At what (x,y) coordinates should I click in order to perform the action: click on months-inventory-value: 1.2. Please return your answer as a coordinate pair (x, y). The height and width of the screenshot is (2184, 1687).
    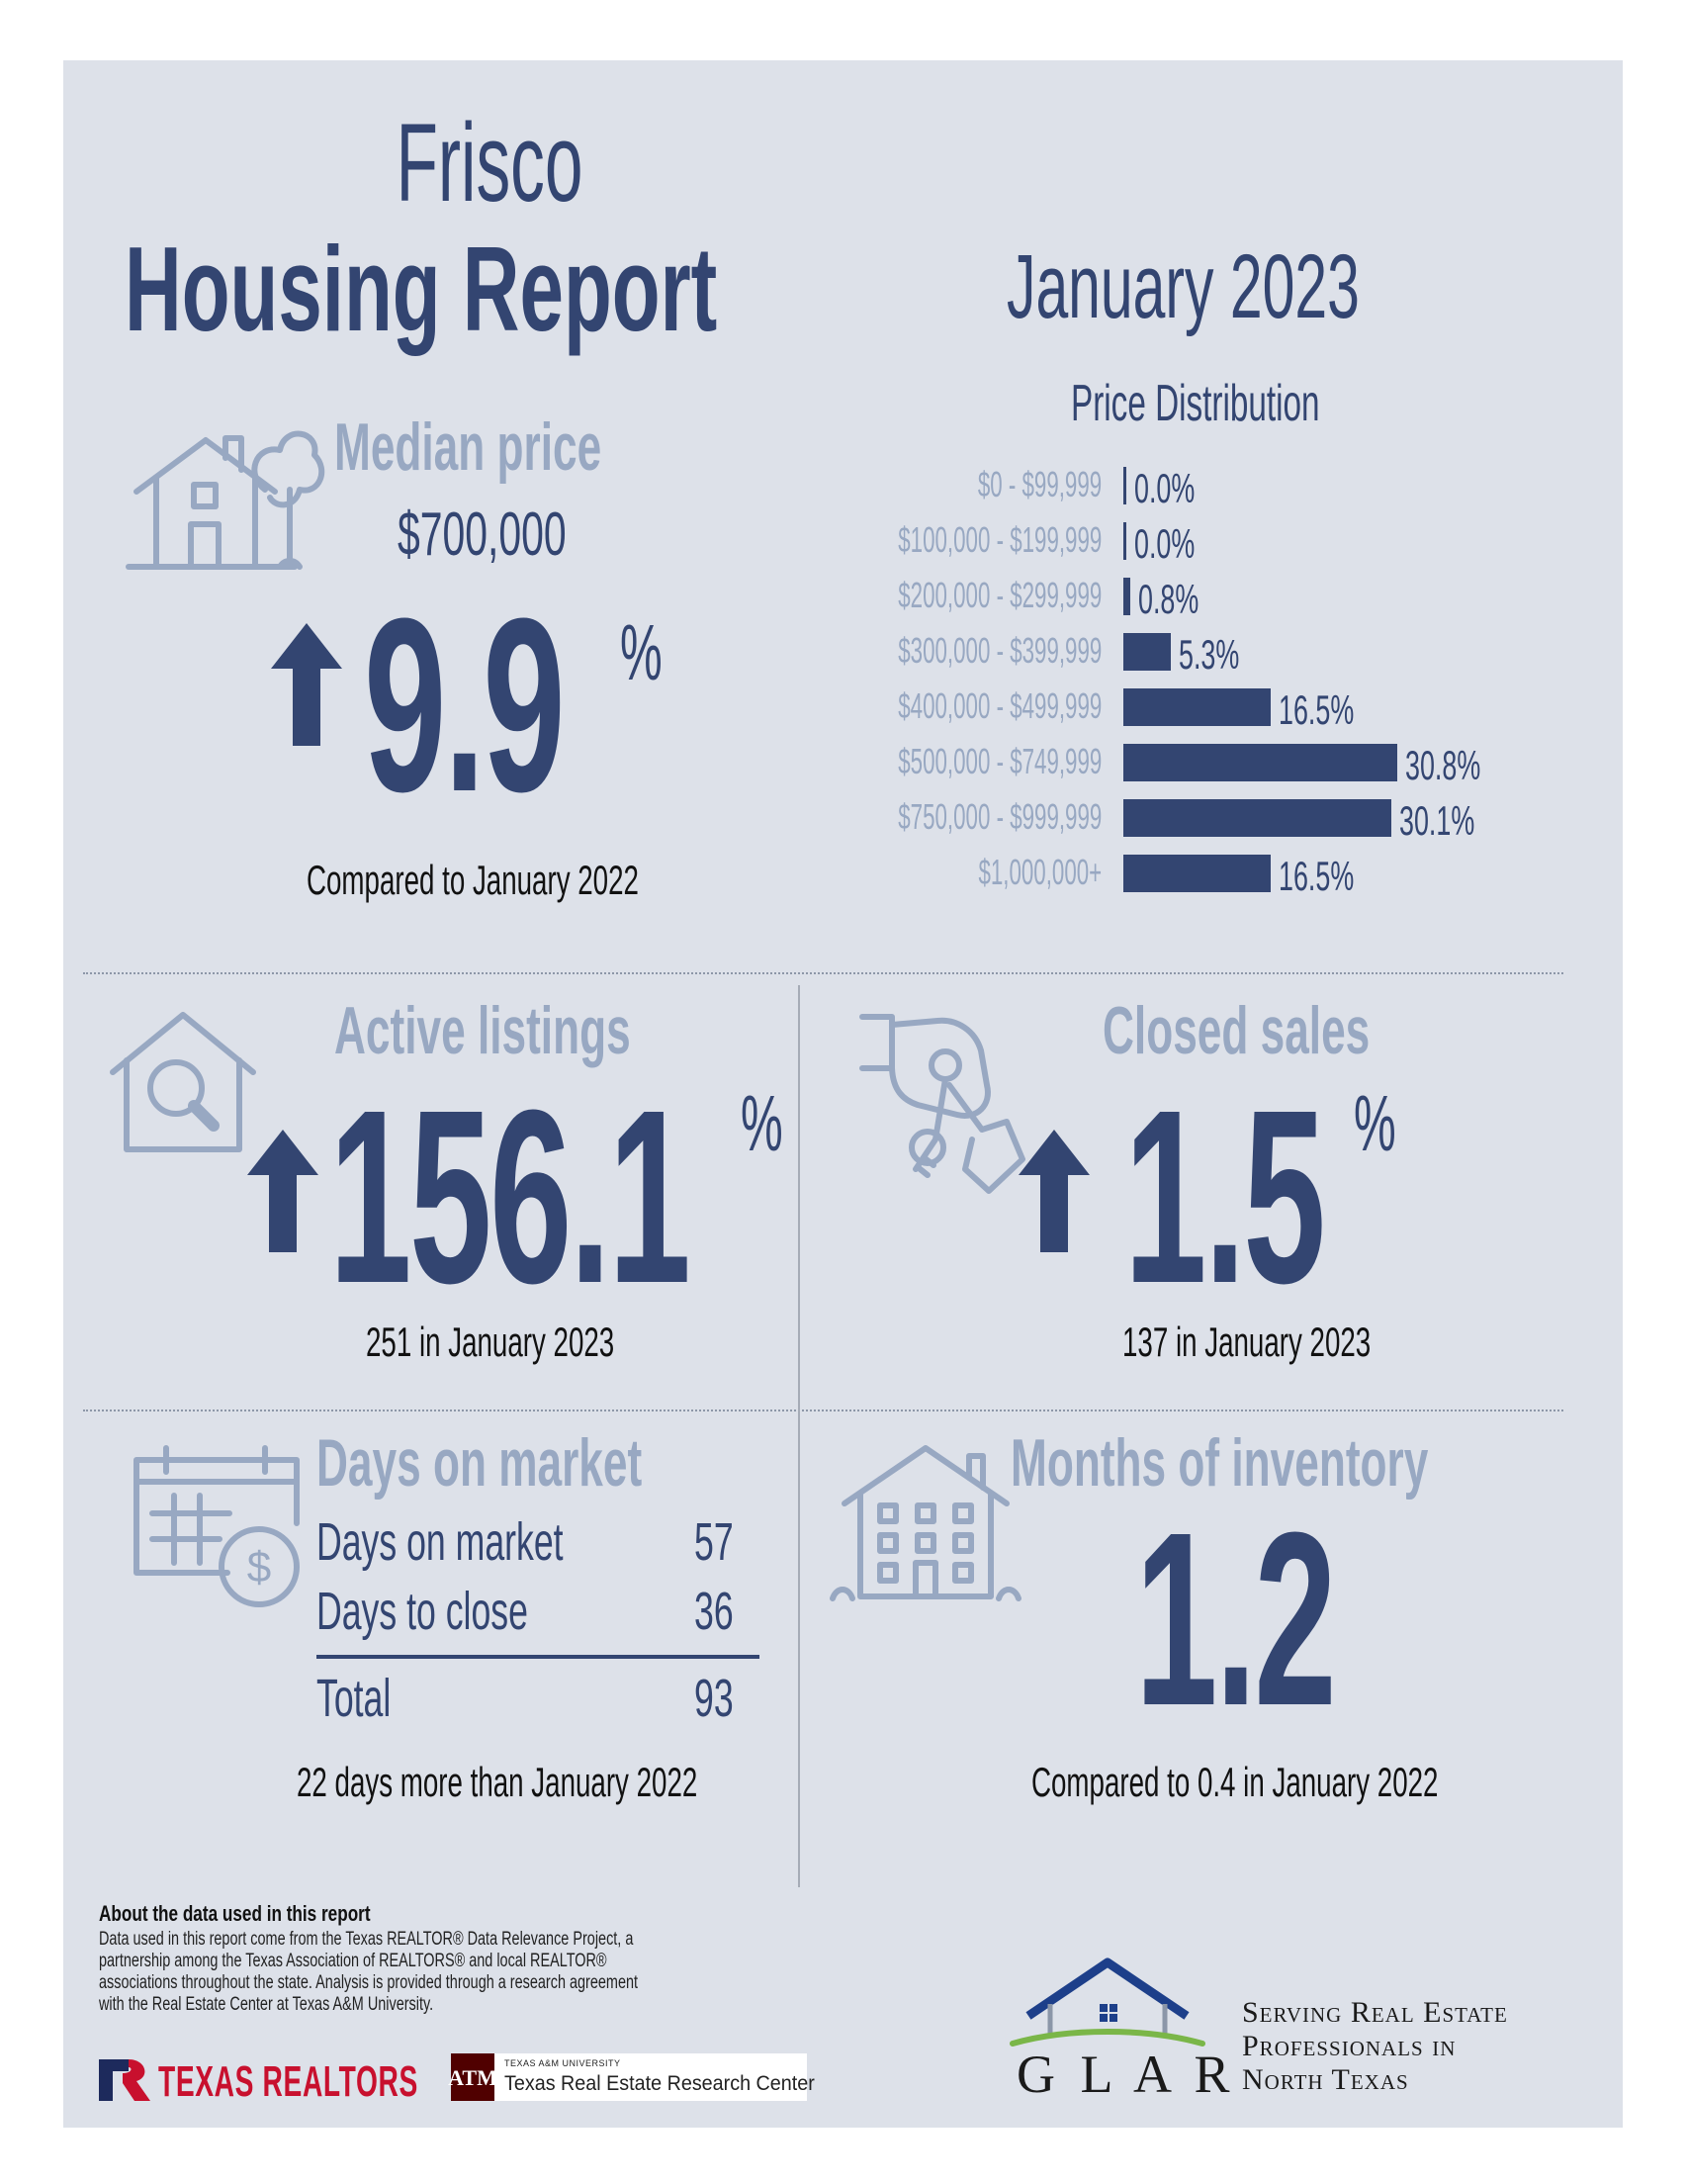
    Looking at the image, I should click on (1236, 1619).